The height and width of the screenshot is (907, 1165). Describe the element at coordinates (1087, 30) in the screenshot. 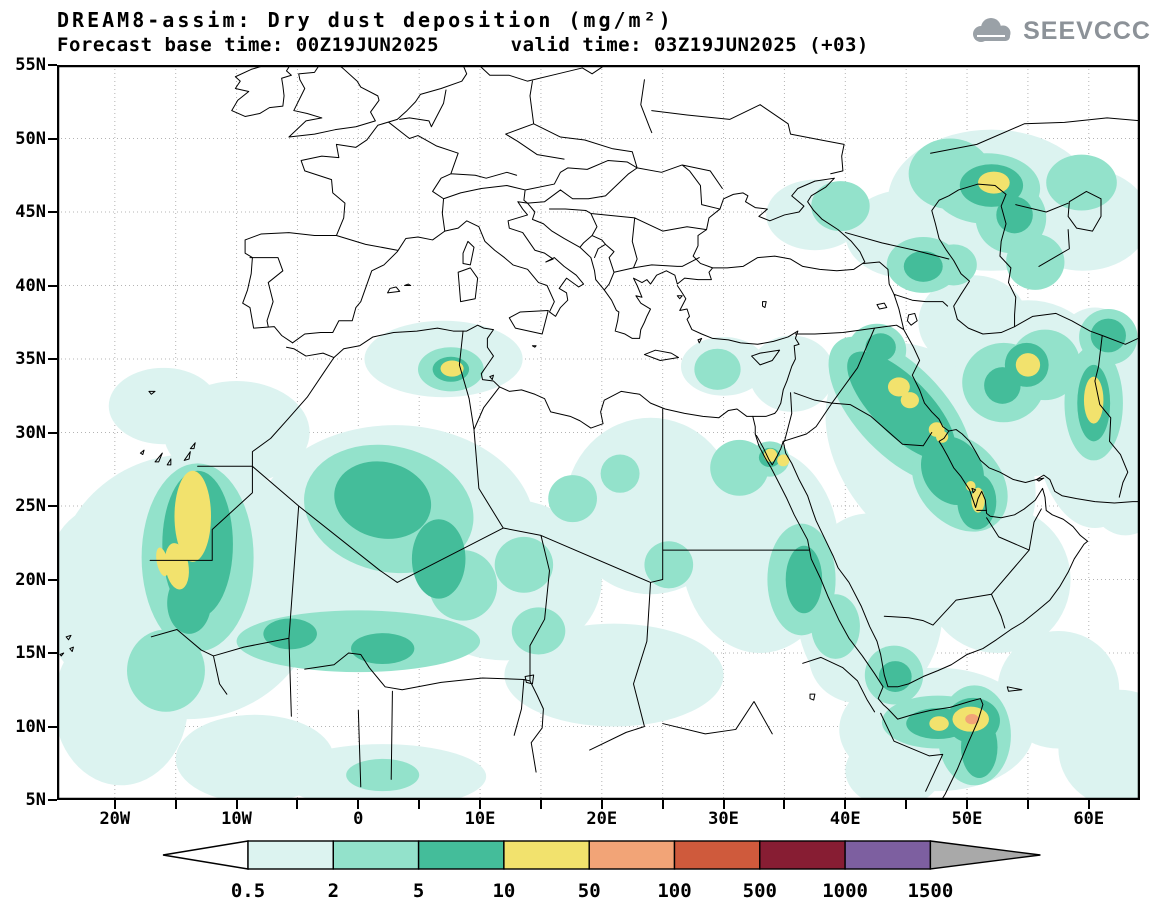

I see `logo-text: SEEVCCC` at that location.